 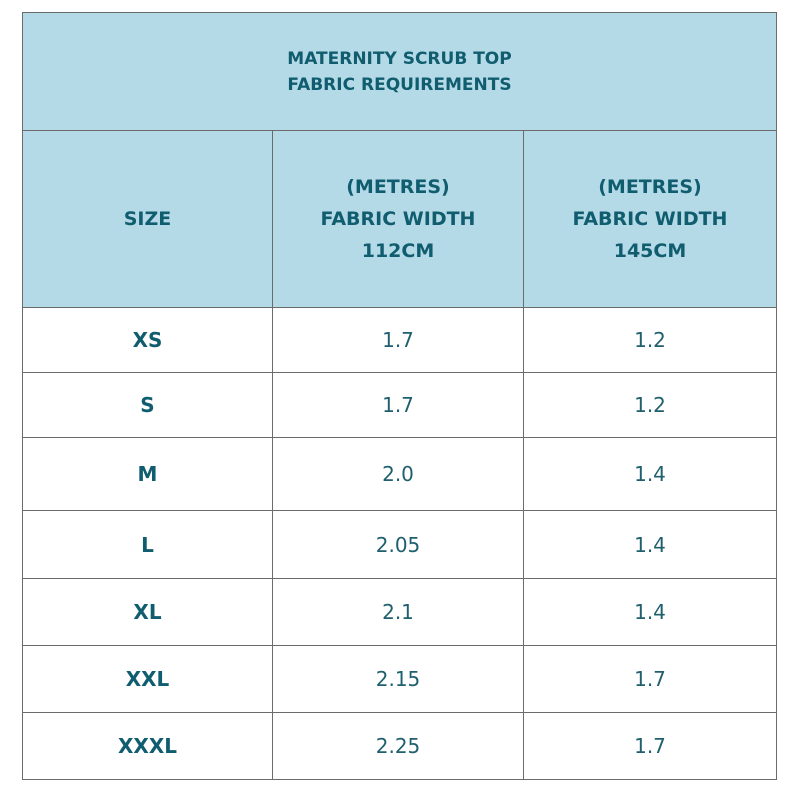 I want to click on cell-text: M, so click(x=147, y=474).